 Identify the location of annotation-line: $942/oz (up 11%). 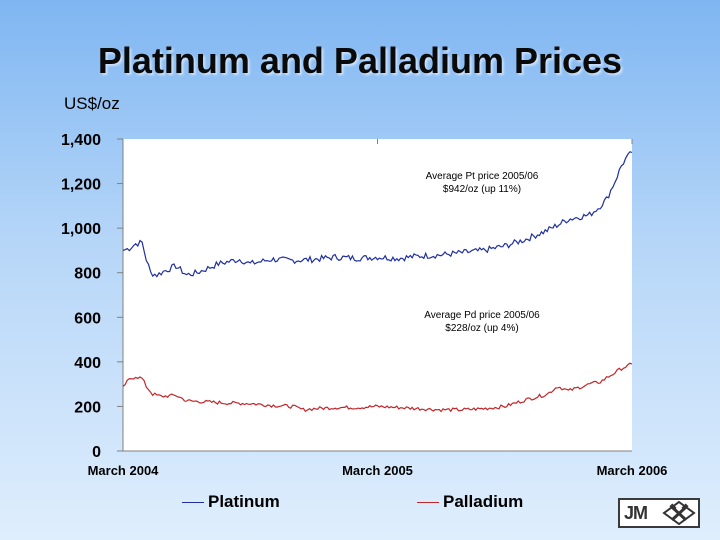
(482, 189).